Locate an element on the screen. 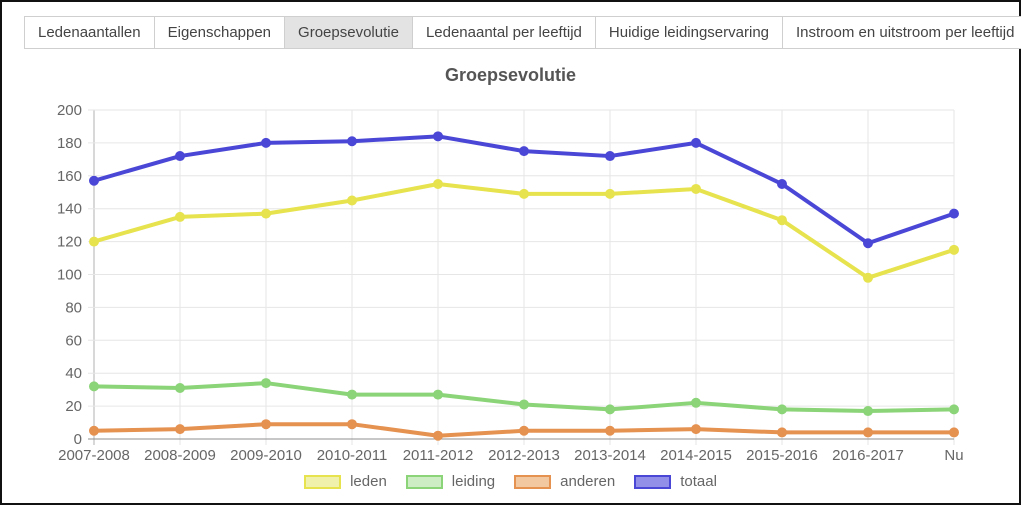 This screenshot has height=505, width=1021. x-tick-label: 2013-2014 is located at coordinates (610, 455).